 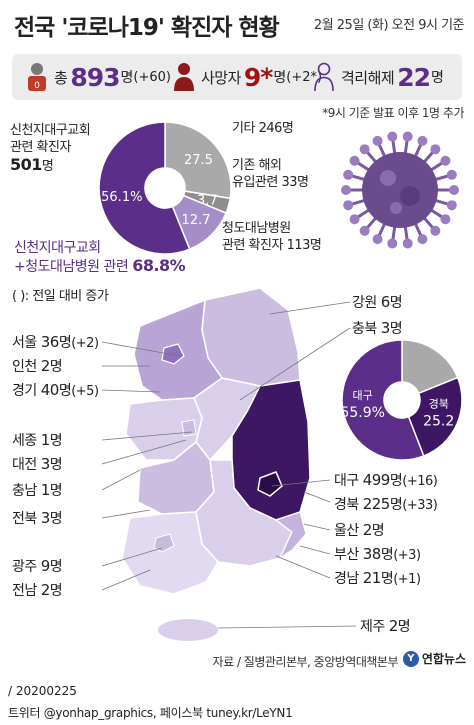 I want to click on cases-donut-slice-label: 56.1%, so click(x=121, y=197).